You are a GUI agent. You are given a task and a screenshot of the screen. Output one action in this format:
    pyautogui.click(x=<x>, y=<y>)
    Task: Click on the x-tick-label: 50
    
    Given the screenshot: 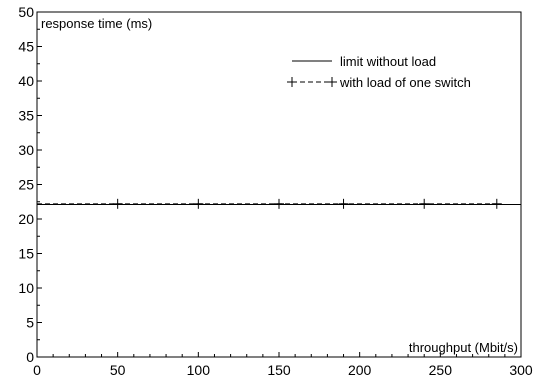 What is the action you would take?
    pyautogui.click(x=118, y=370)
    